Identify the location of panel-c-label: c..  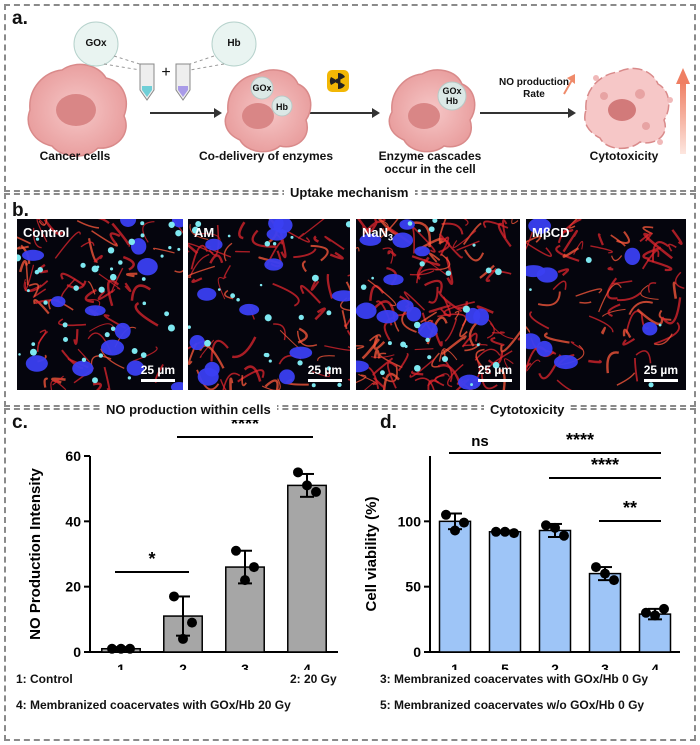
(20, 422).